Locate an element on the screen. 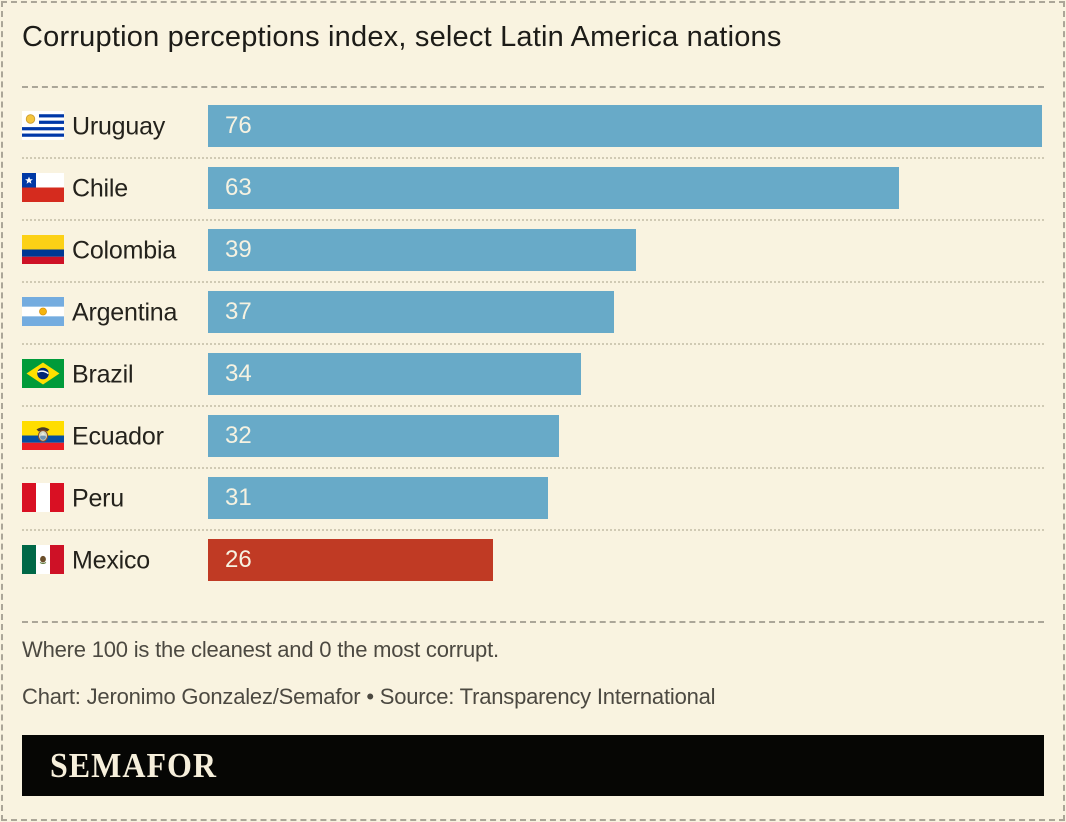  flag-colombia-icon is located at coordinates (43, 249).